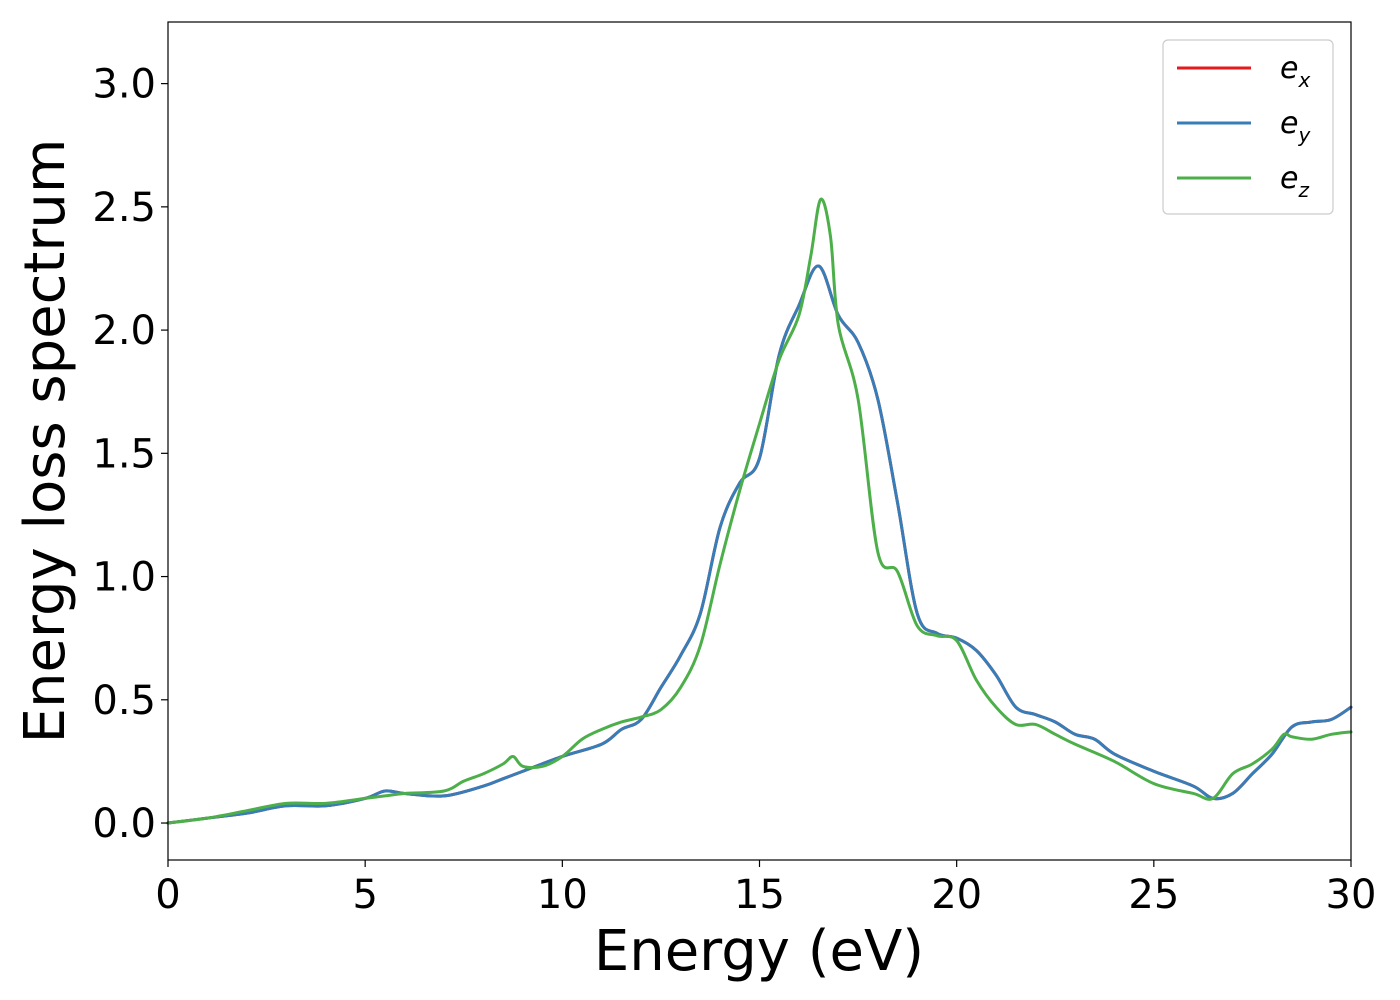 Image resolution: width=1400 pixels, height=1000 pixels. Describe the element at coordinates (562, 895) in the screenshot. I see `x-tick-label: 10` at that location.